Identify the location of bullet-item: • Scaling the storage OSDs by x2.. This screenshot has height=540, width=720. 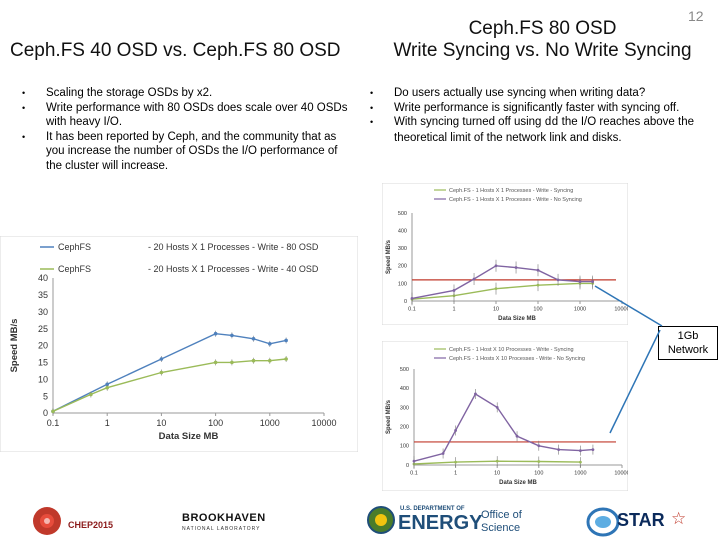
(117, 93).